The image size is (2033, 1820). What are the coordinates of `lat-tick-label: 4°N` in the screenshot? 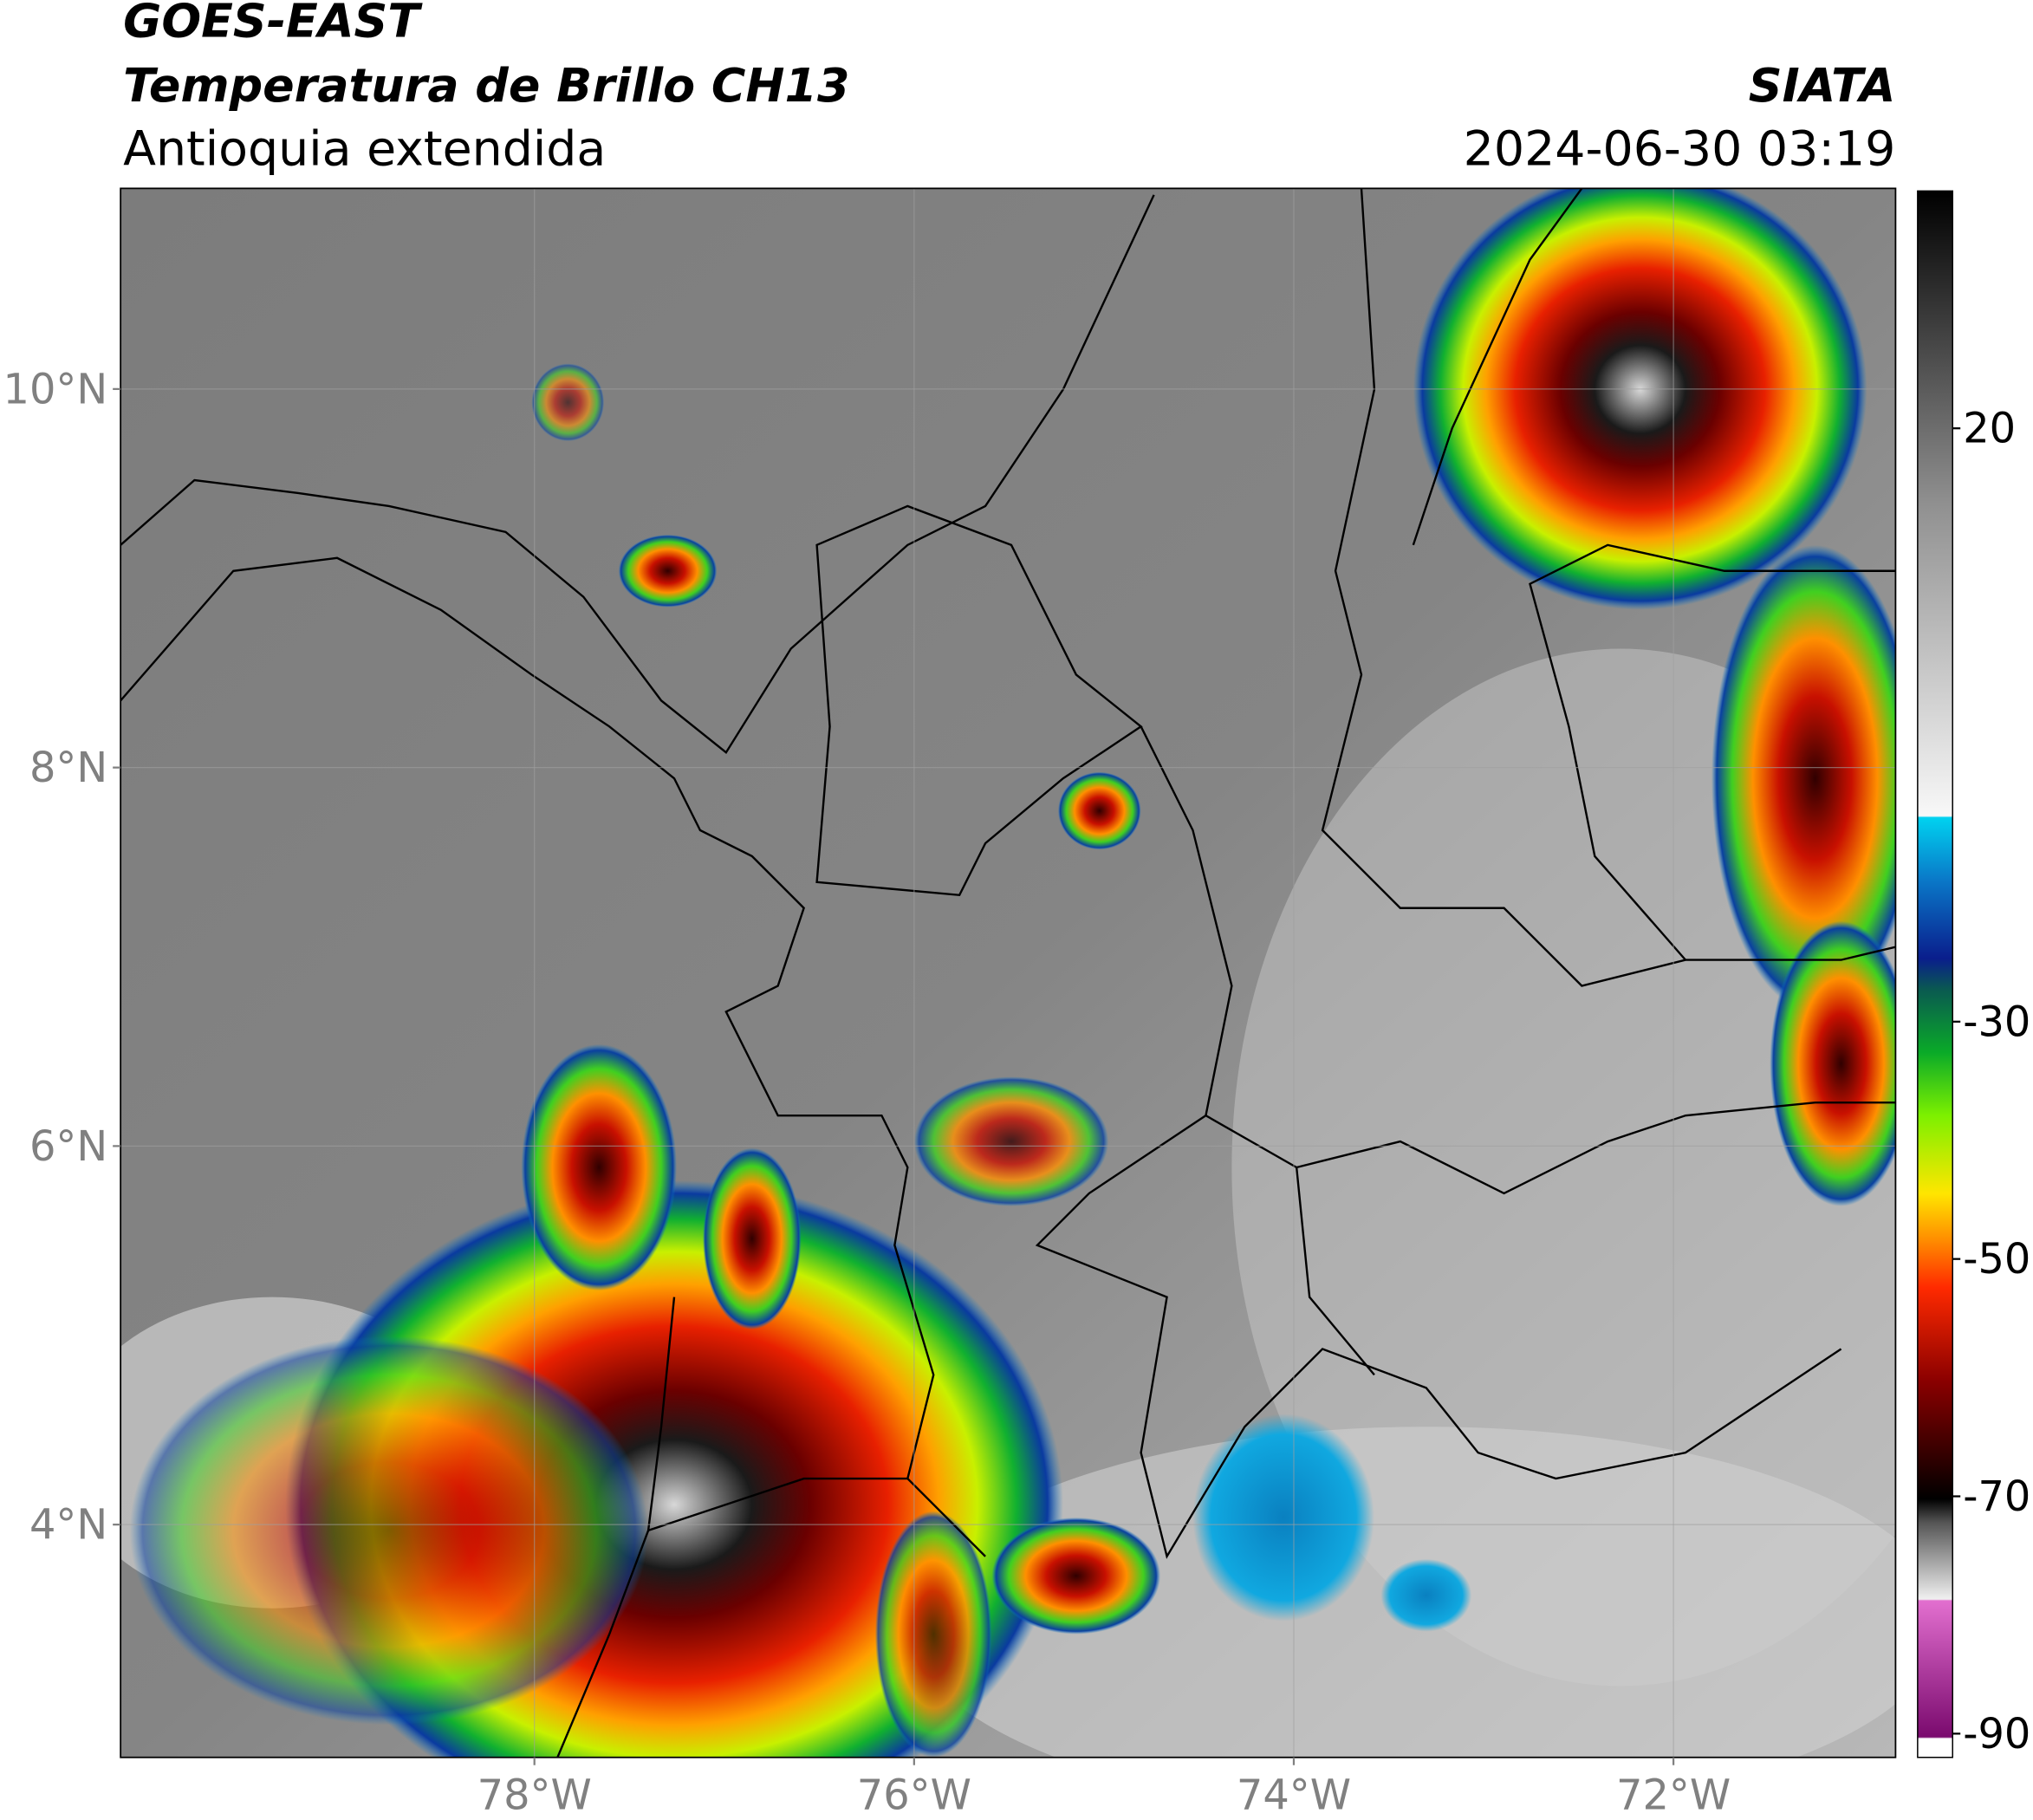 It's located at (68, 1526).